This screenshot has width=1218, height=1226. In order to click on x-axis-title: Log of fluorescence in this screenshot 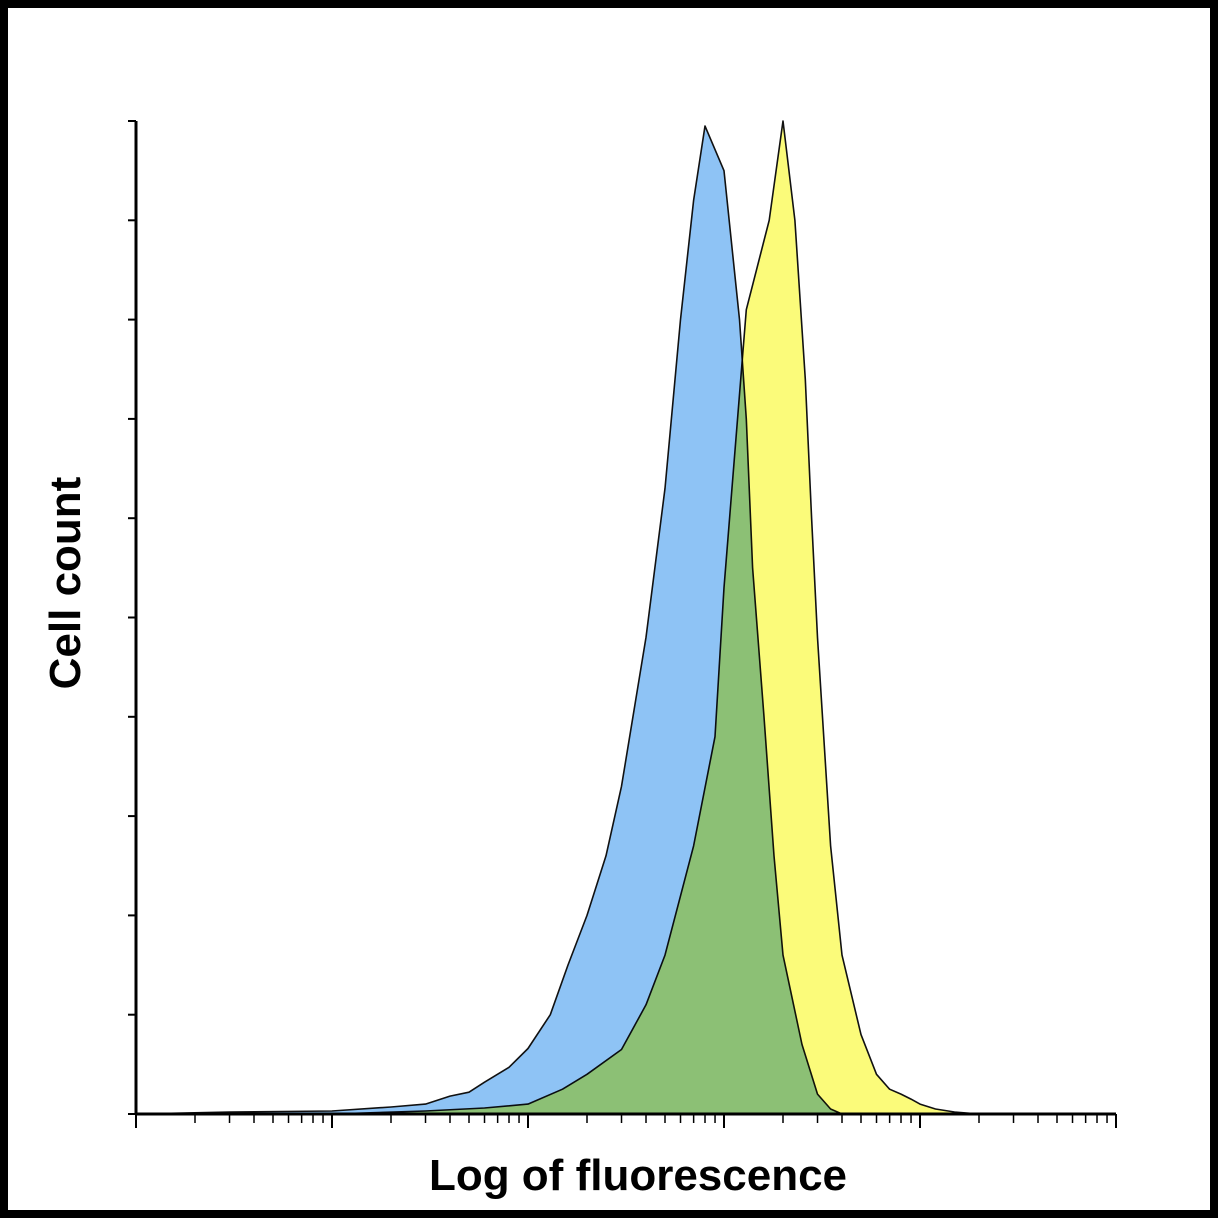, I will do `click(638, 1175)`.